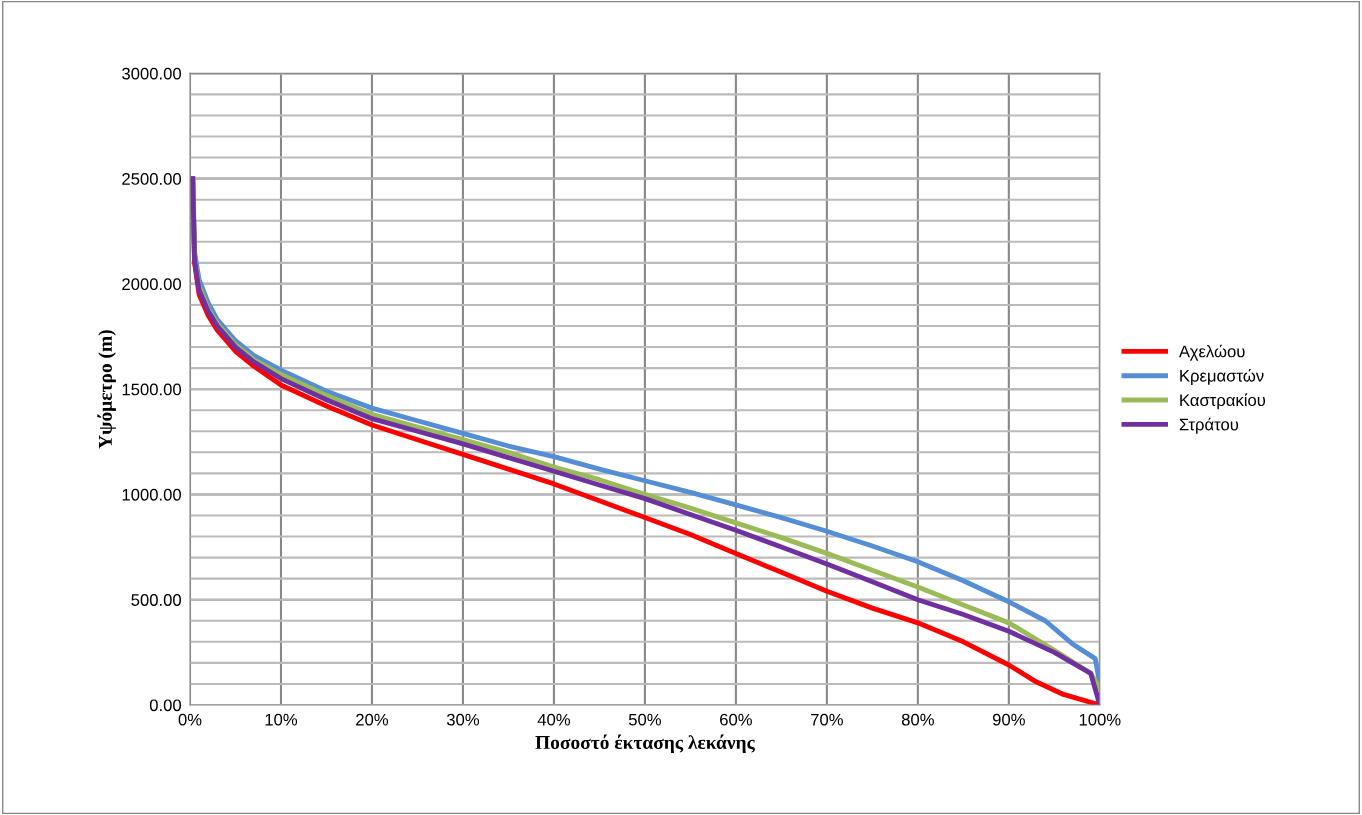 The height and width of the screenshot is (815, 1362). Describe the element at coordinates (1209, 425) in the screenshot. I see `legend-label: Στράτου` at that location.